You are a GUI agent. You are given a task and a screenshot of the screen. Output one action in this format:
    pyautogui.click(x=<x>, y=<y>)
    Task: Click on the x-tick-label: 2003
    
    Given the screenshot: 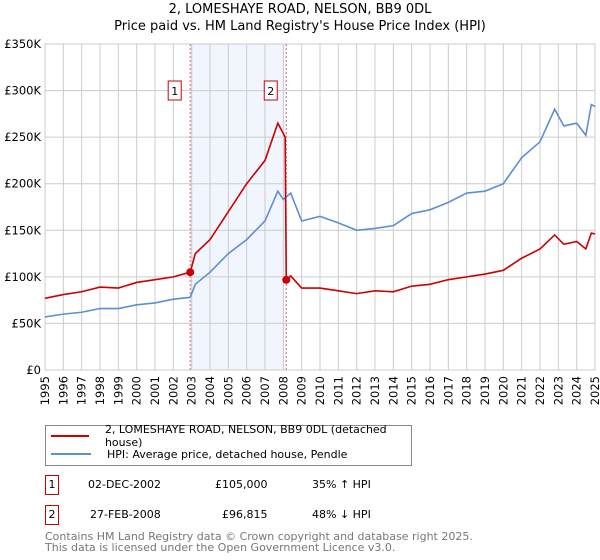 What is the action you would take?
    pyautogui.click(x=192, y=390)
    